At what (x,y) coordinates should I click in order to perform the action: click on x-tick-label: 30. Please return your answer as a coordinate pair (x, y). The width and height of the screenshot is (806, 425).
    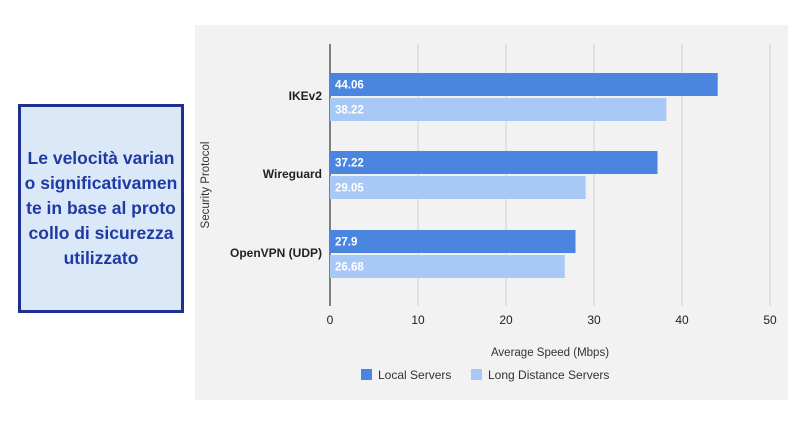
    Looking at the image, I should click on (594, 320).